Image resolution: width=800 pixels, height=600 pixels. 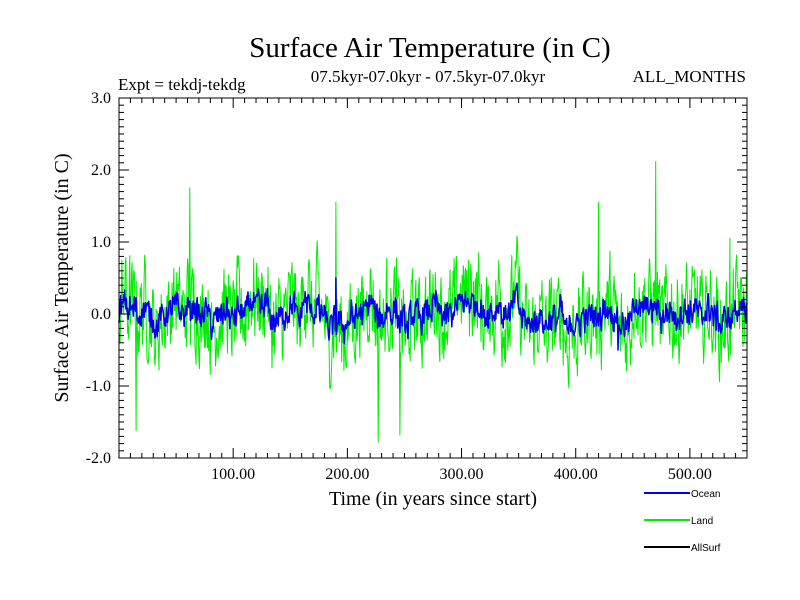 What do you see at coordinates (462, 474) in the screenshot?
I see `x-tick-label: 300.00` at bounding box center [462, 474].